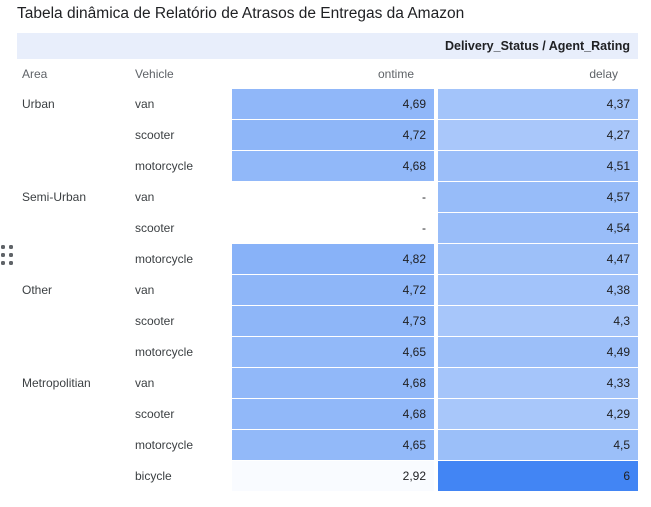 The width and height of the screenshot is (651, 507). What do you see at coordinates (538, 321) in the screenshot?
I see `delay-cell: 4,3` at bounding box center [538, 321].